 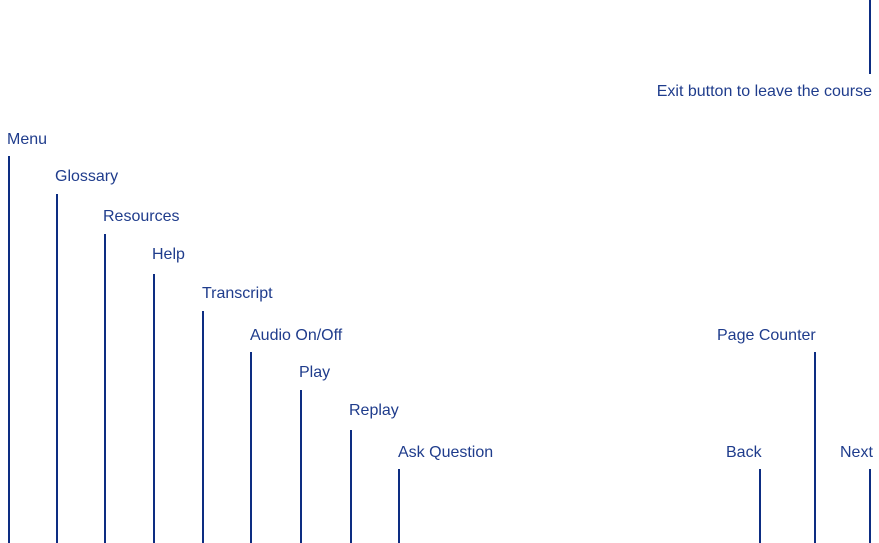 What do you see at coordinates (27, 139) in the screenshot?
I see `menu-callout-label: Menu` at bounding box center [27, 139].